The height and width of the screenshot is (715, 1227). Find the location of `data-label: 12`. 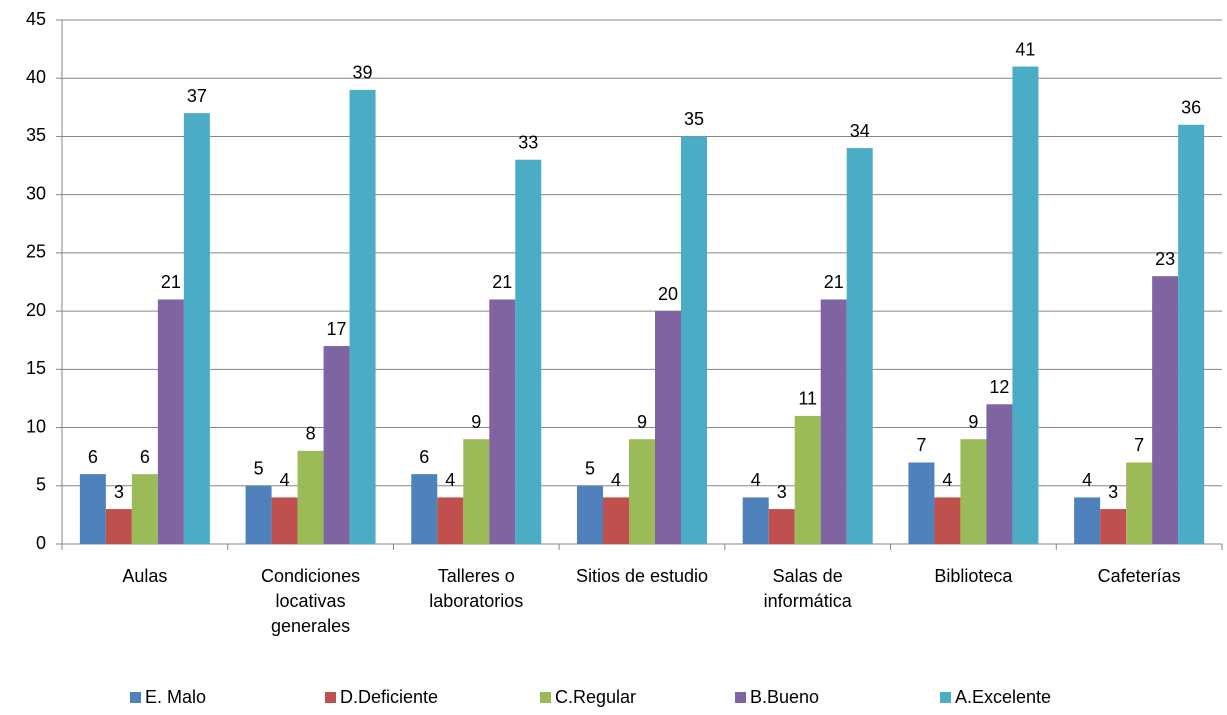

data-label: 12 is located at coordinates (999, 387).